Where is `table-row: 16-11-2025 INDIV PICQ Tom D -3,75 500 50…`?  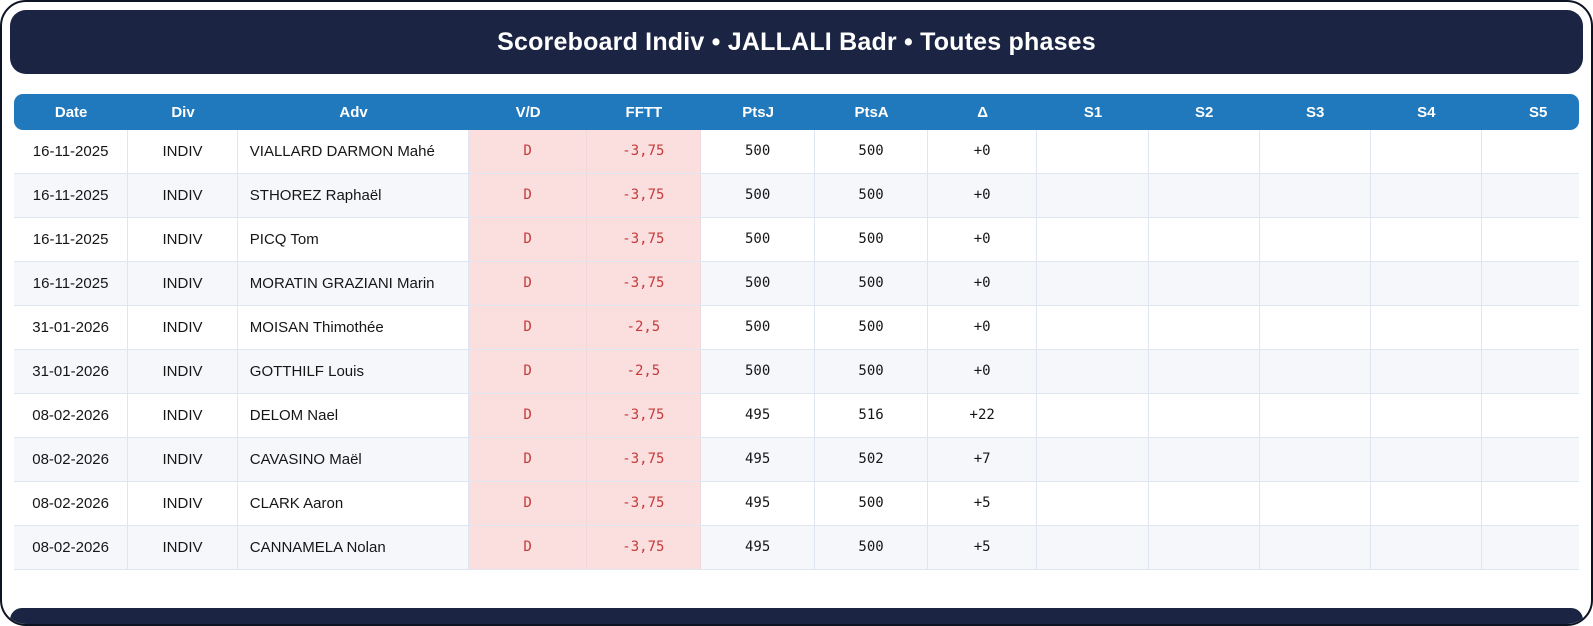
table-row: 16-11-2025 INDIV PICQ Tom D -3,75 500 50… is located at coordinates (796, 240).